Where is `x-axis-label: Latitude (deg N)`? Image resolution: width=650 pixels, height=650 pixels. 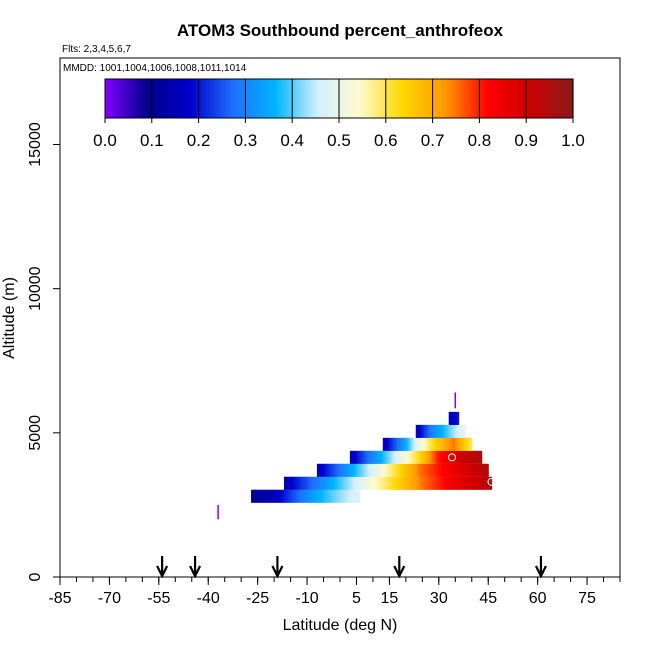
x-axis-label: Latitude (deg N) is located at coordinates (340, 625).